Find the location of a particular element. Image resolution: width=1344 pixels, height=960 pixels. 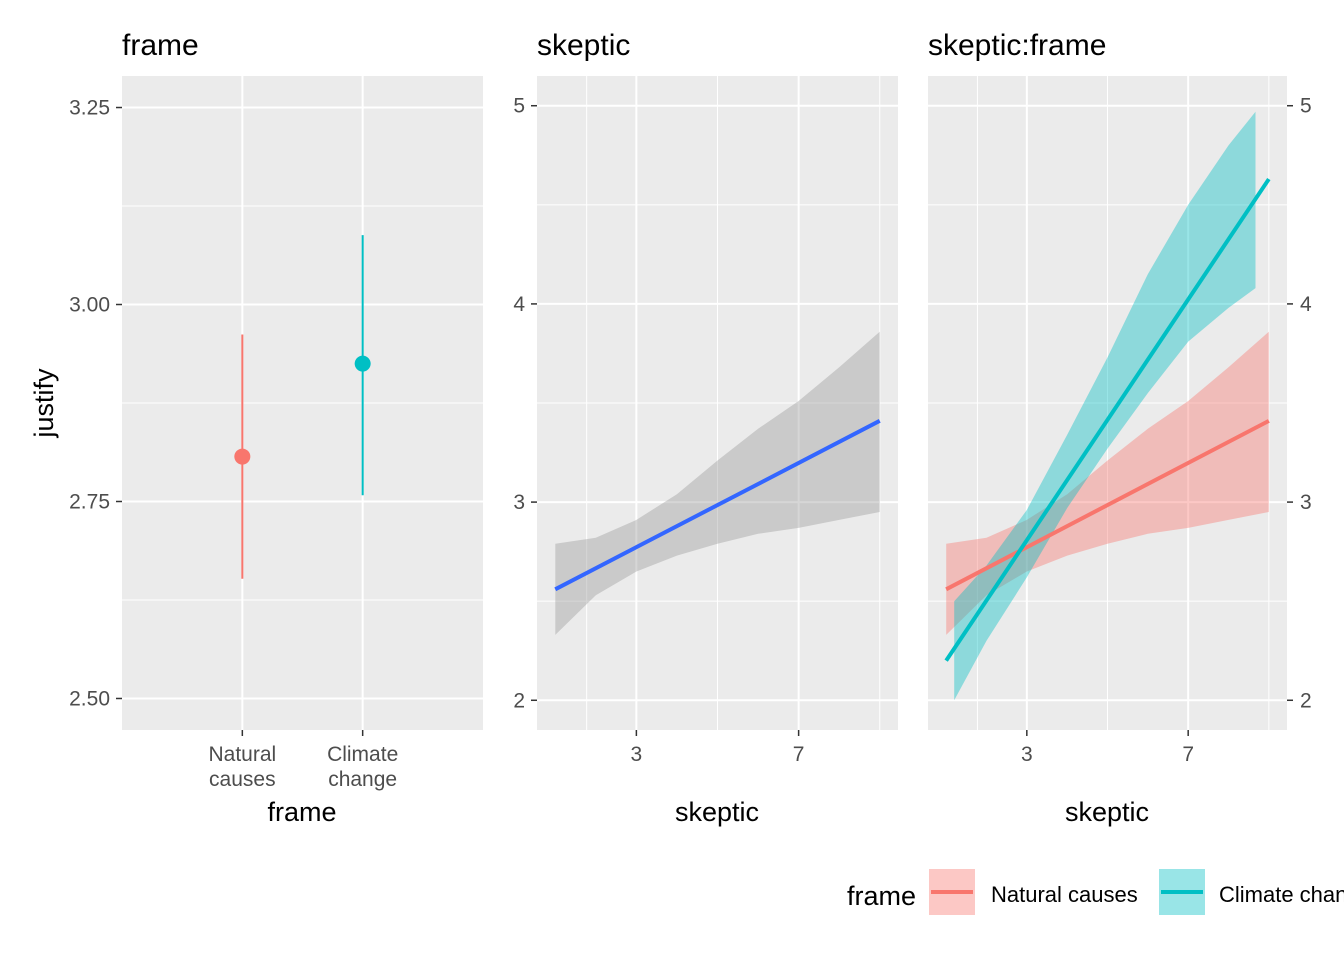

x-tick-label: causes is located at coordinates (242, 779).